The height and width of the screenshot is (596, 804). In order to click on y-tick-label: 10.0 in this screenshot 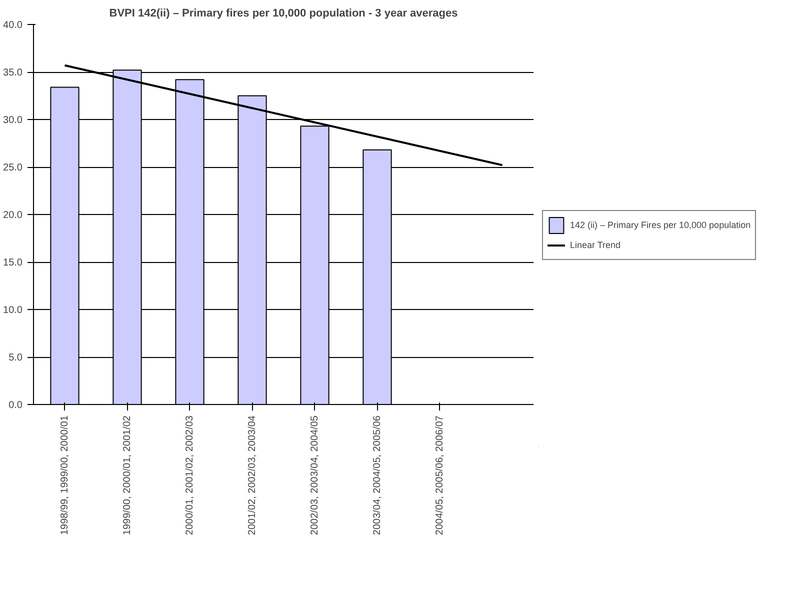, I will do `click(13, 310)`.